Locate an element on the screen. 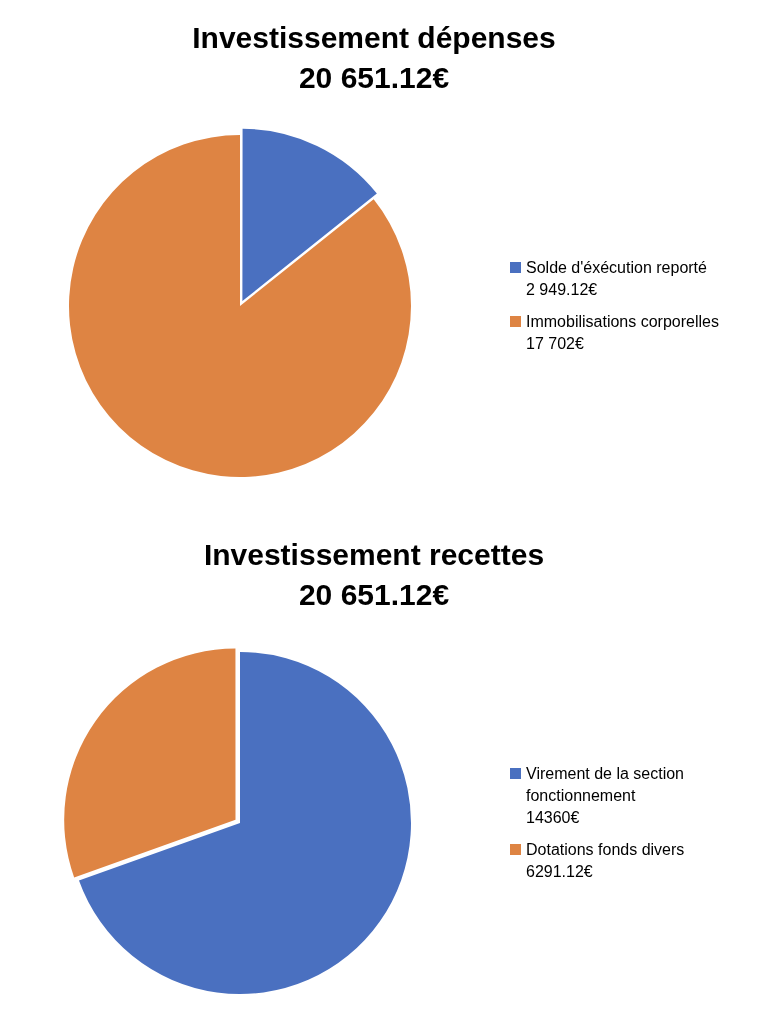 The width and height of the screenshot is (768, 1035). chart-title: Investissement recettes is located at coordinates (374, 555).